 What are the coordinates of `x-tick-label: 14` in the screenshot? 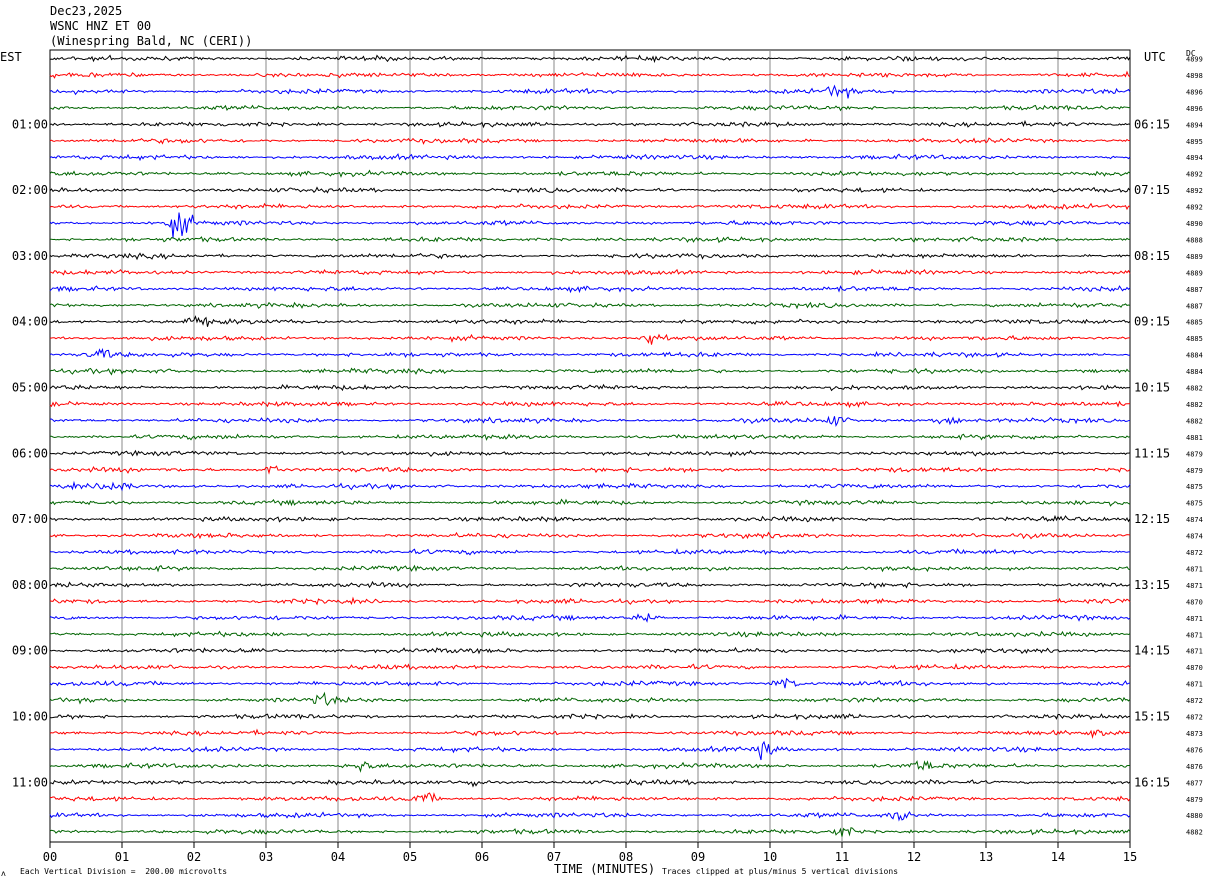 It's located at (1058, 857).